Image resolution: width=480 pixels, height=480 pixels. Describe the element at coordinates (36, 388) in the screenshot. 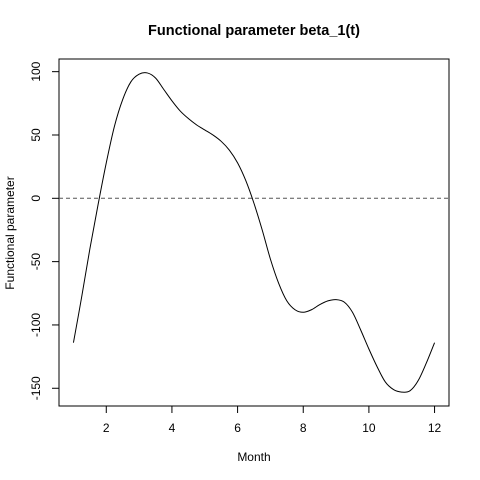

I see `y-tick-label: -150` at that location.